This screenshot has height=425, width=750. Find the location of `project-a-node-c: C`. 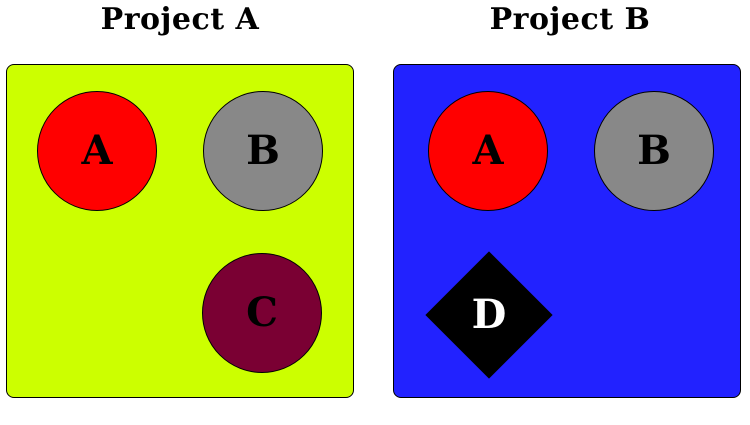

project-a-node-c: C is located at coordinates (262, 313).